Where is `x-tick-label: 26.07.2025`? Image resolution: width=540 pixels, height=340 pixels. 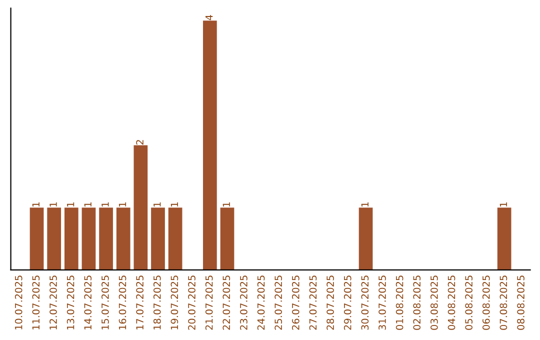 x-tick-label: 26.07.2025 is located at coordinates (296, 303).